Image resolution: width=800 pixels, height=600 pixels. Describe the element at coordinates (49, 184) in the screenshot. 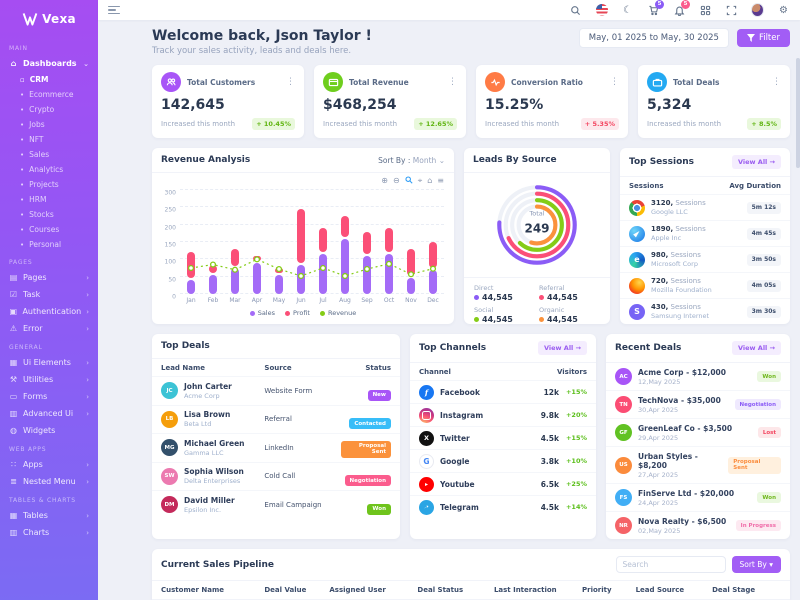

I see `sidebar-subitem-projects: • Projects` at that location.